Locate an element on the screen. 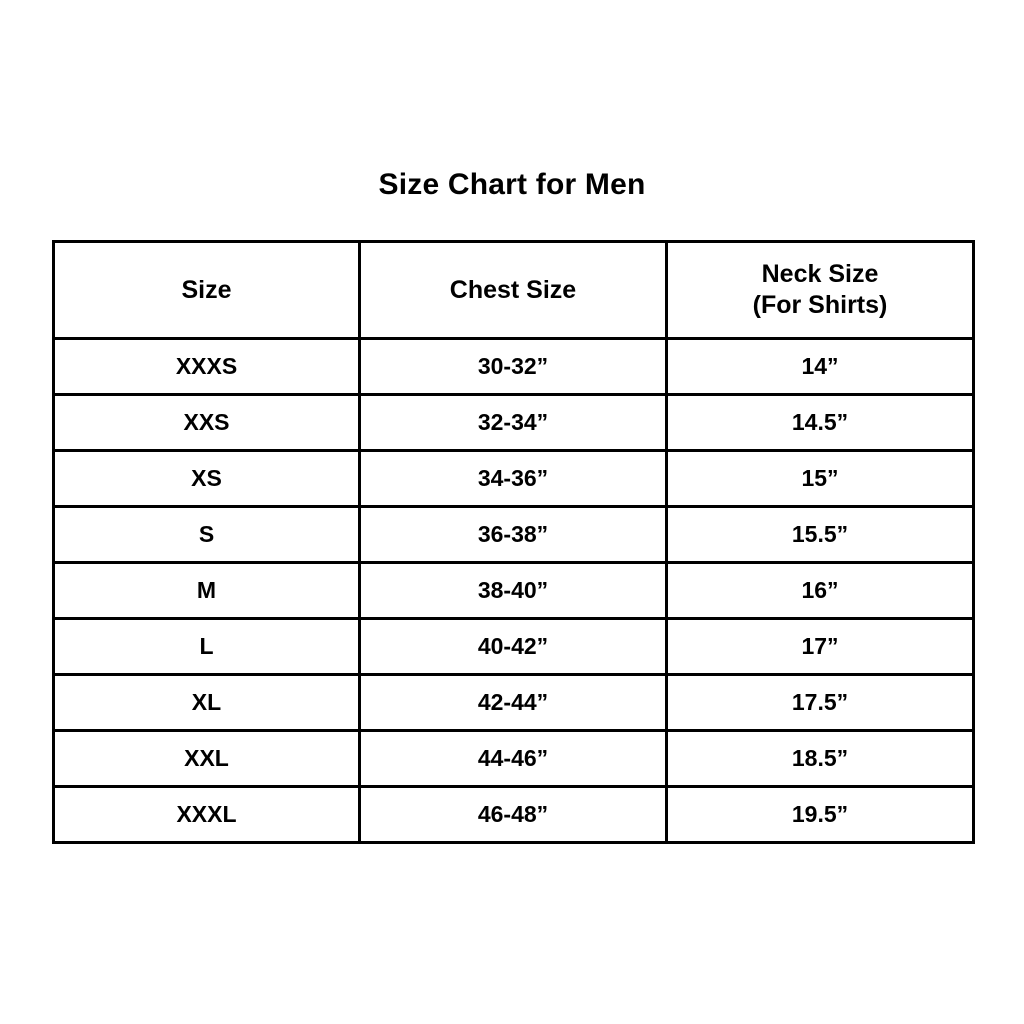  cell-chest: 46-48” is located at coordinates (513, 814).